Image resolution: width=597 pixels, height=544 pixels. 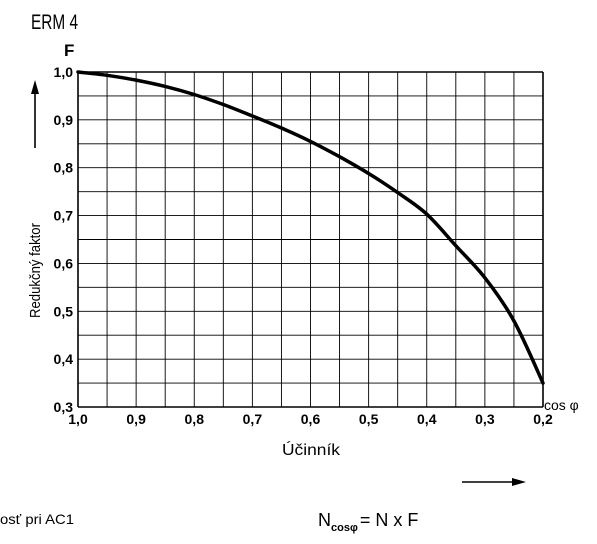 What do you see at coordinates (78, 419) in the screenshot?
I see `x-tick-label: 1,0` at bounding box center [78, 419].